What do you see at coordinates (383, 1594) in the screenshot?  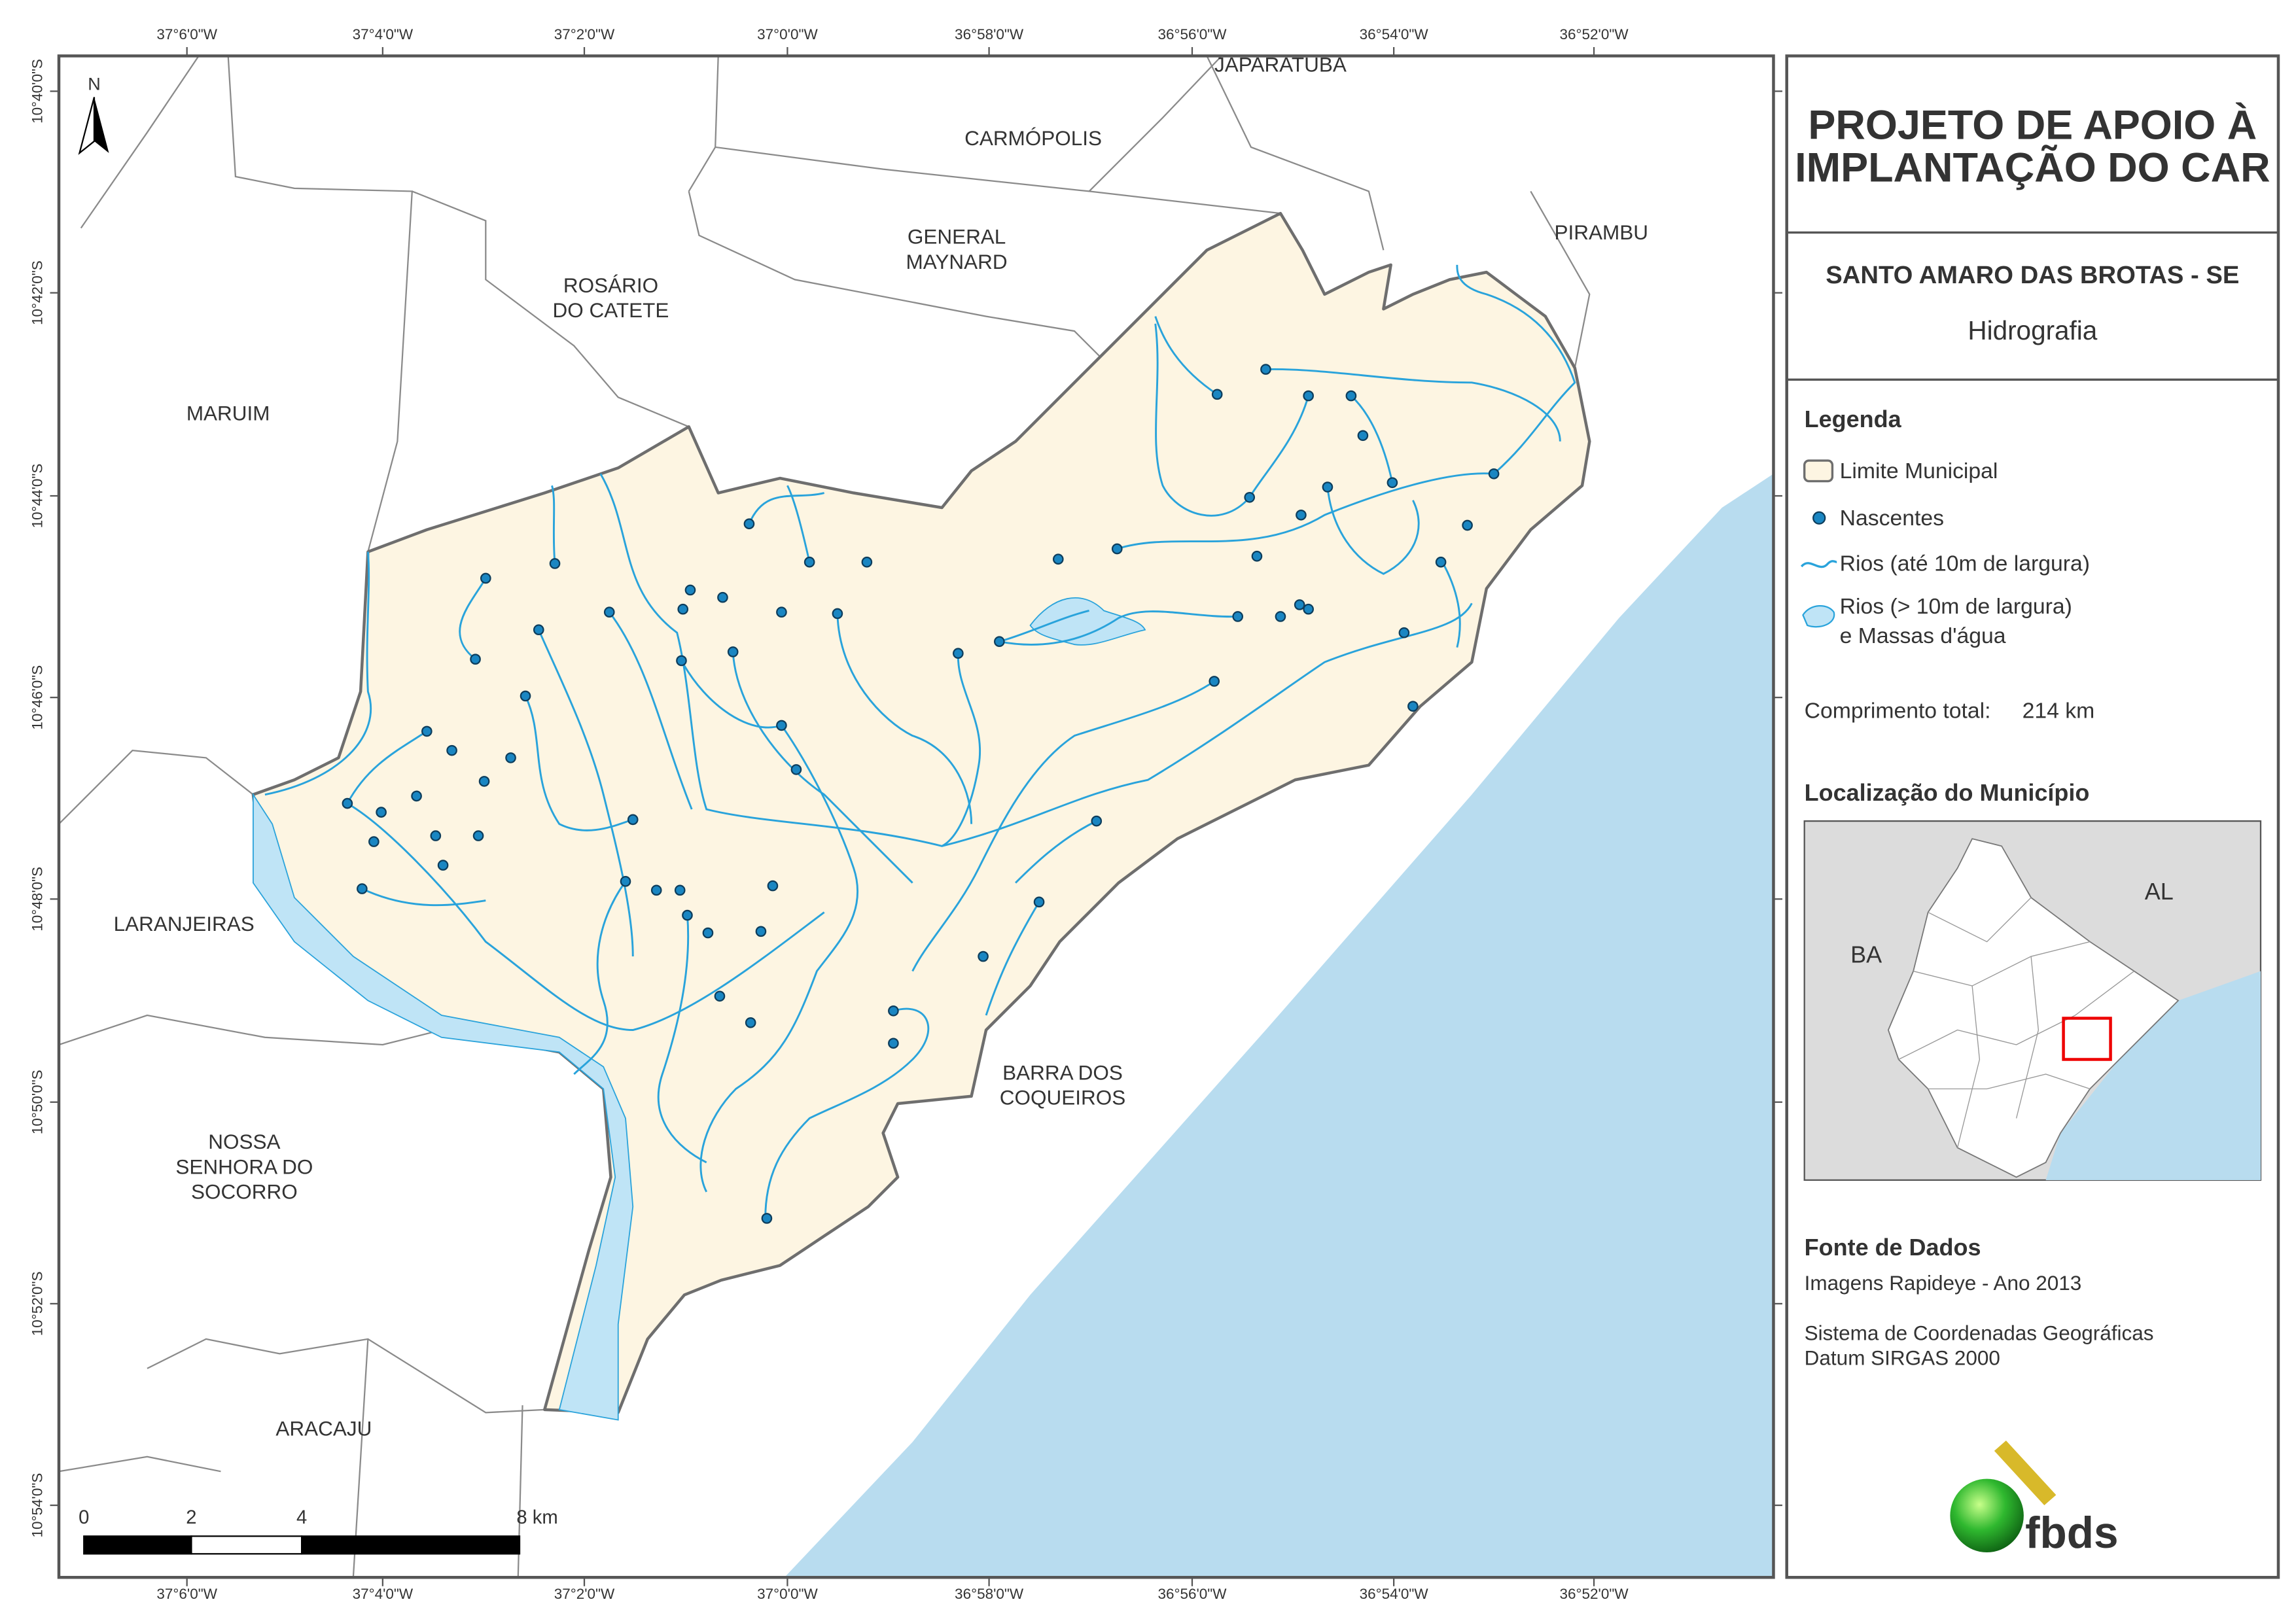 I see `longitude-label: 37°4'0"W` at bounding box center [383, 1594].